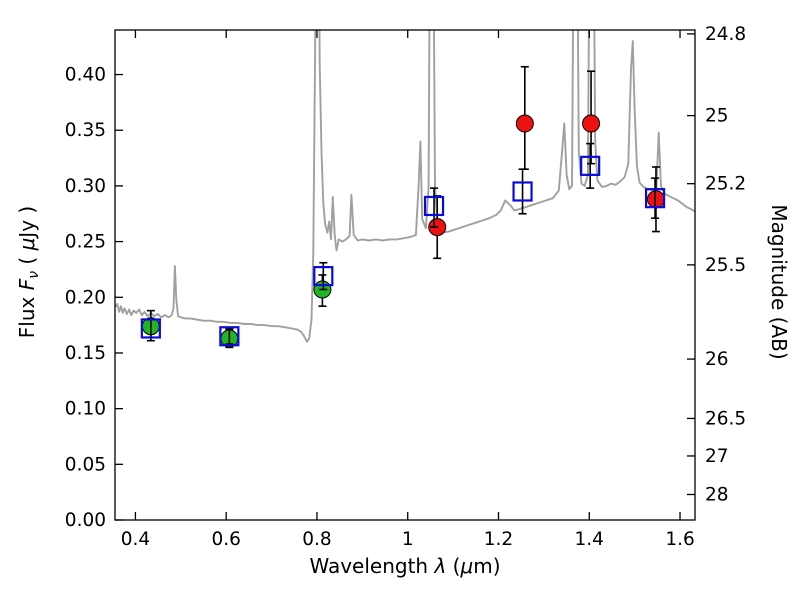  Describe the element at coordinates (85, 130) in the screenshot. I see `y-tick-left-label: 0.35` at that location.